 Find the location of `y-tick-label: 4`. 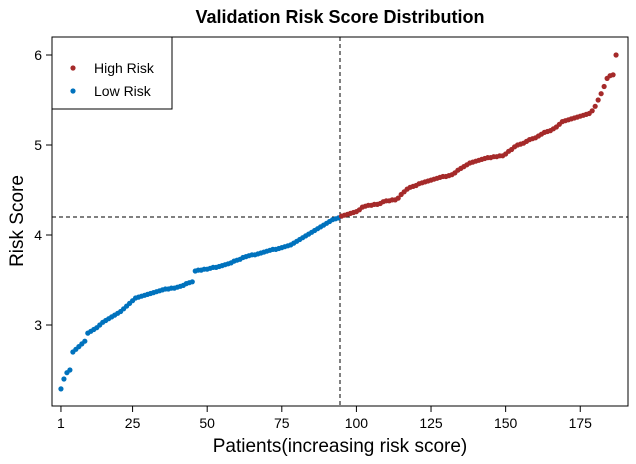

y-tick-label: 4 is located at coordinates (38, 235).